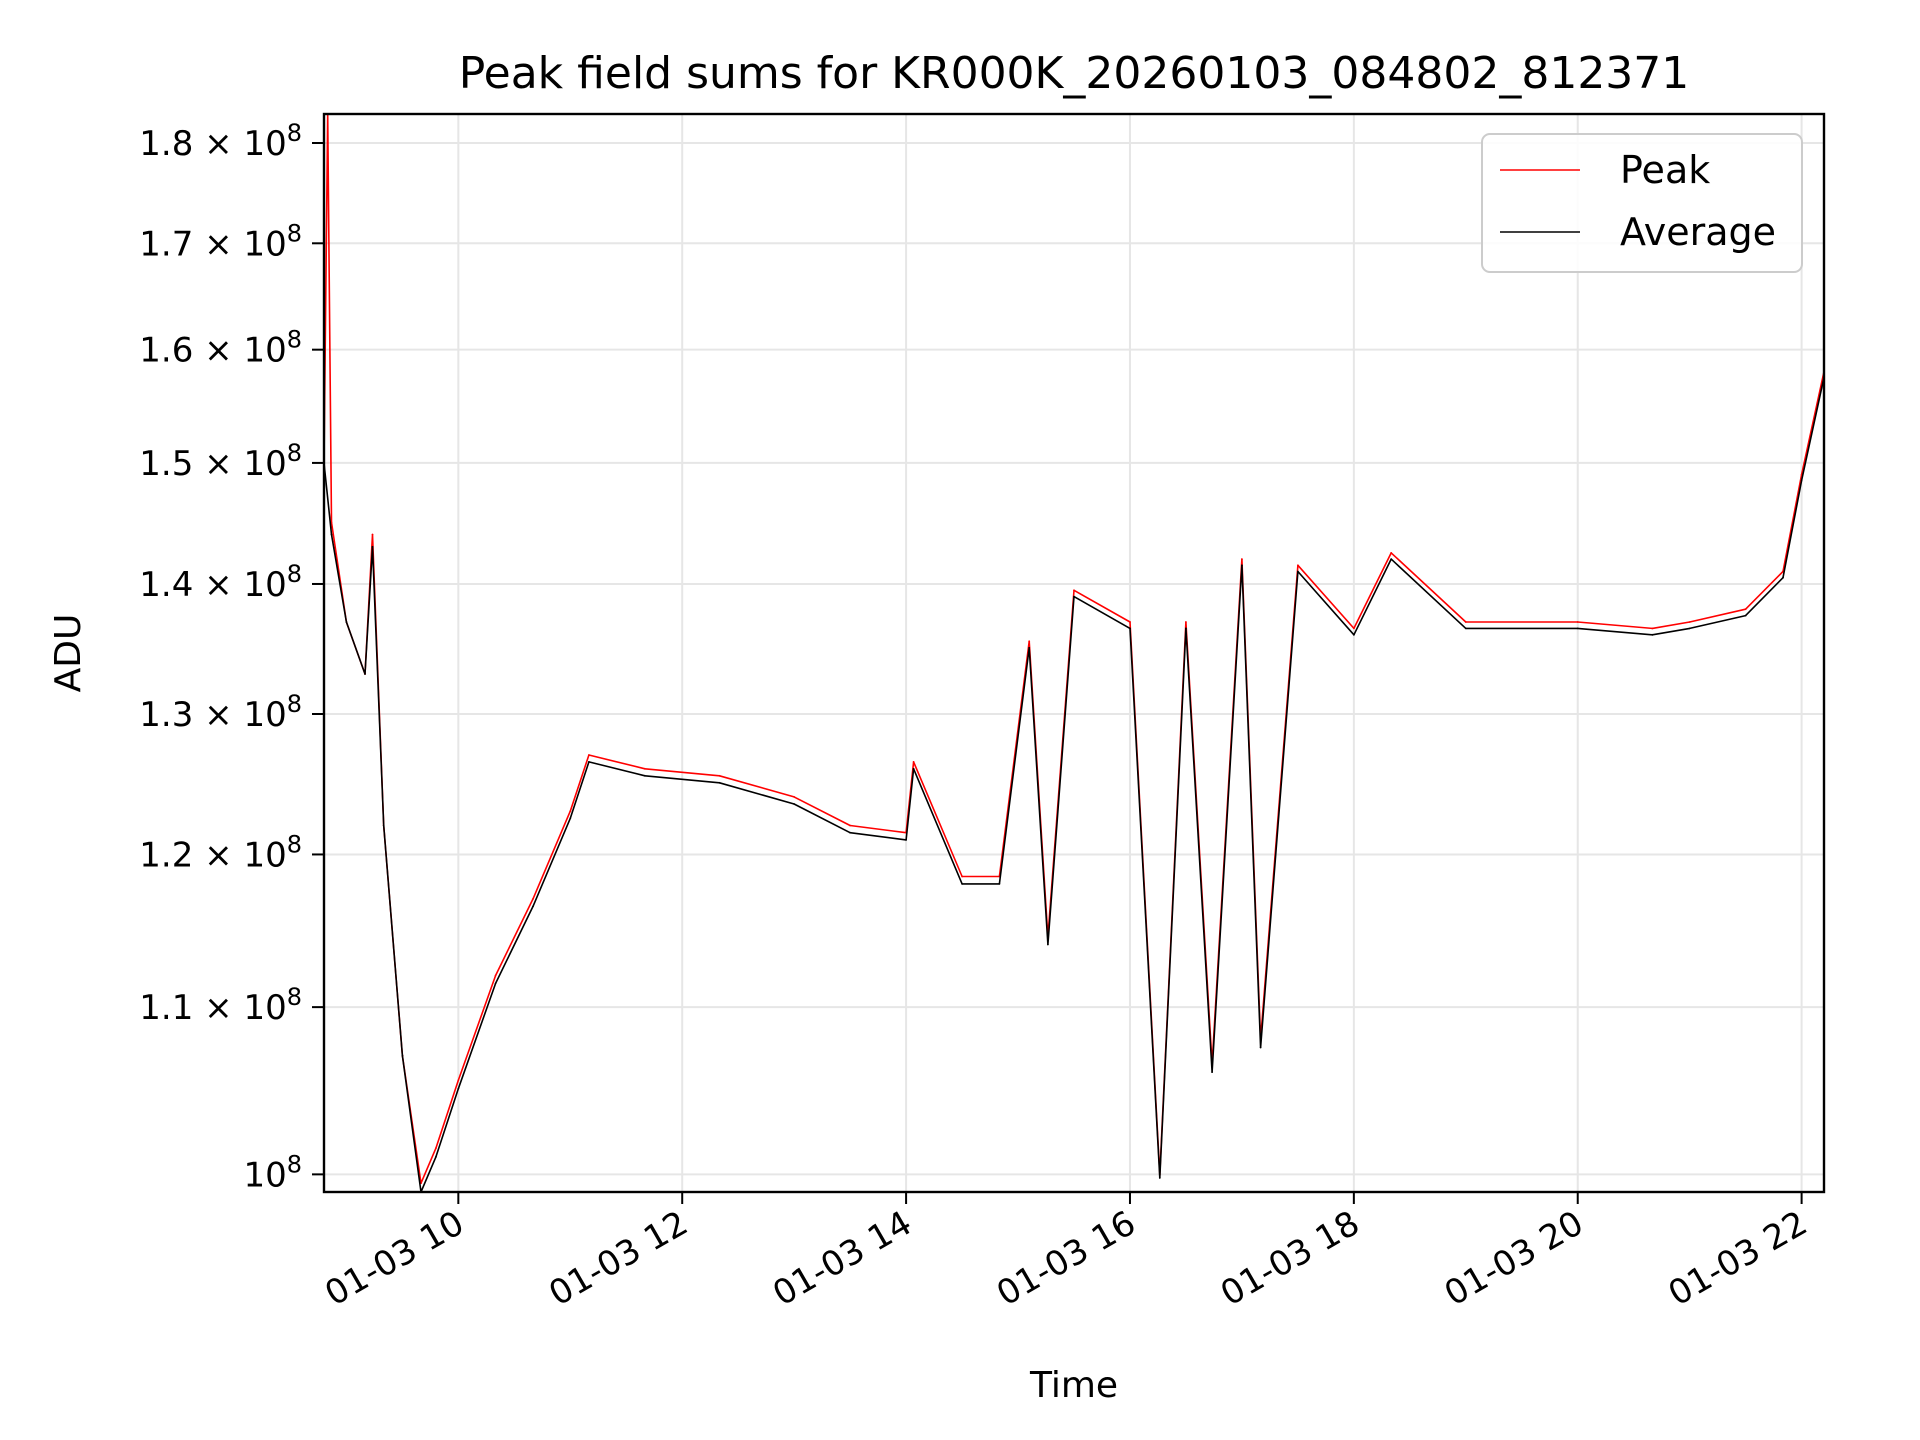 This screenshot has height=1440, width=1920. I want to click on legend-label-average: Average, so click(1698, 232).